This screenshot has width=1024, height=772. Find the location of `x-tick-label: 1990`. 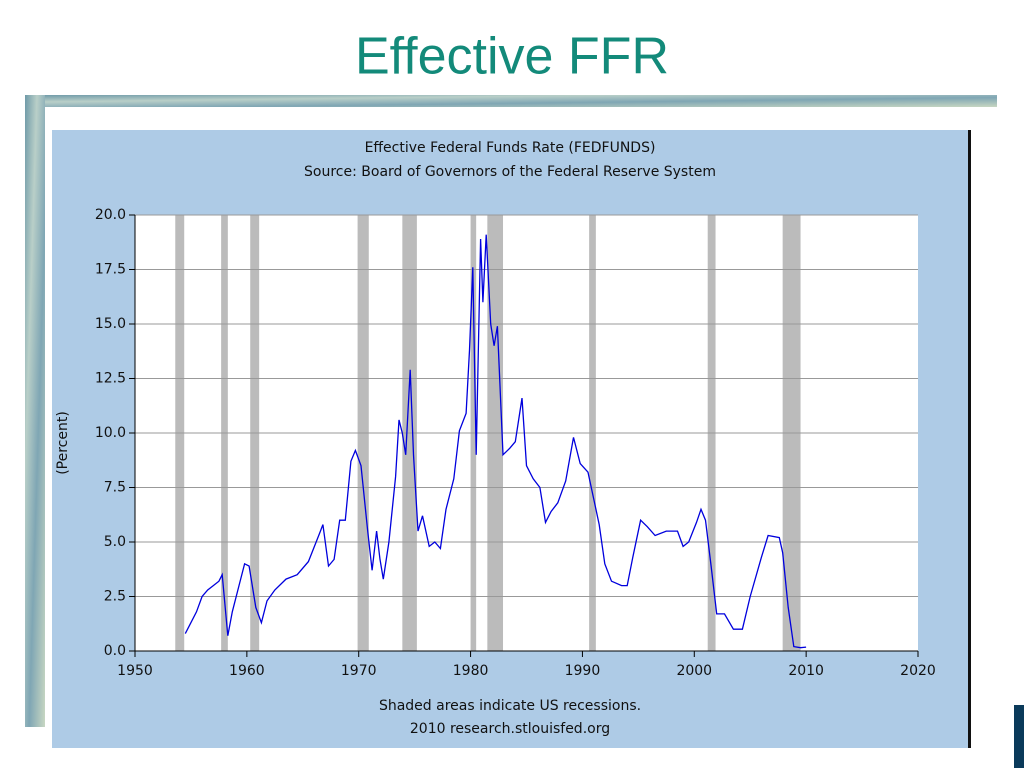

x-tick-label: 1990 is located at coordinates (583, 671).